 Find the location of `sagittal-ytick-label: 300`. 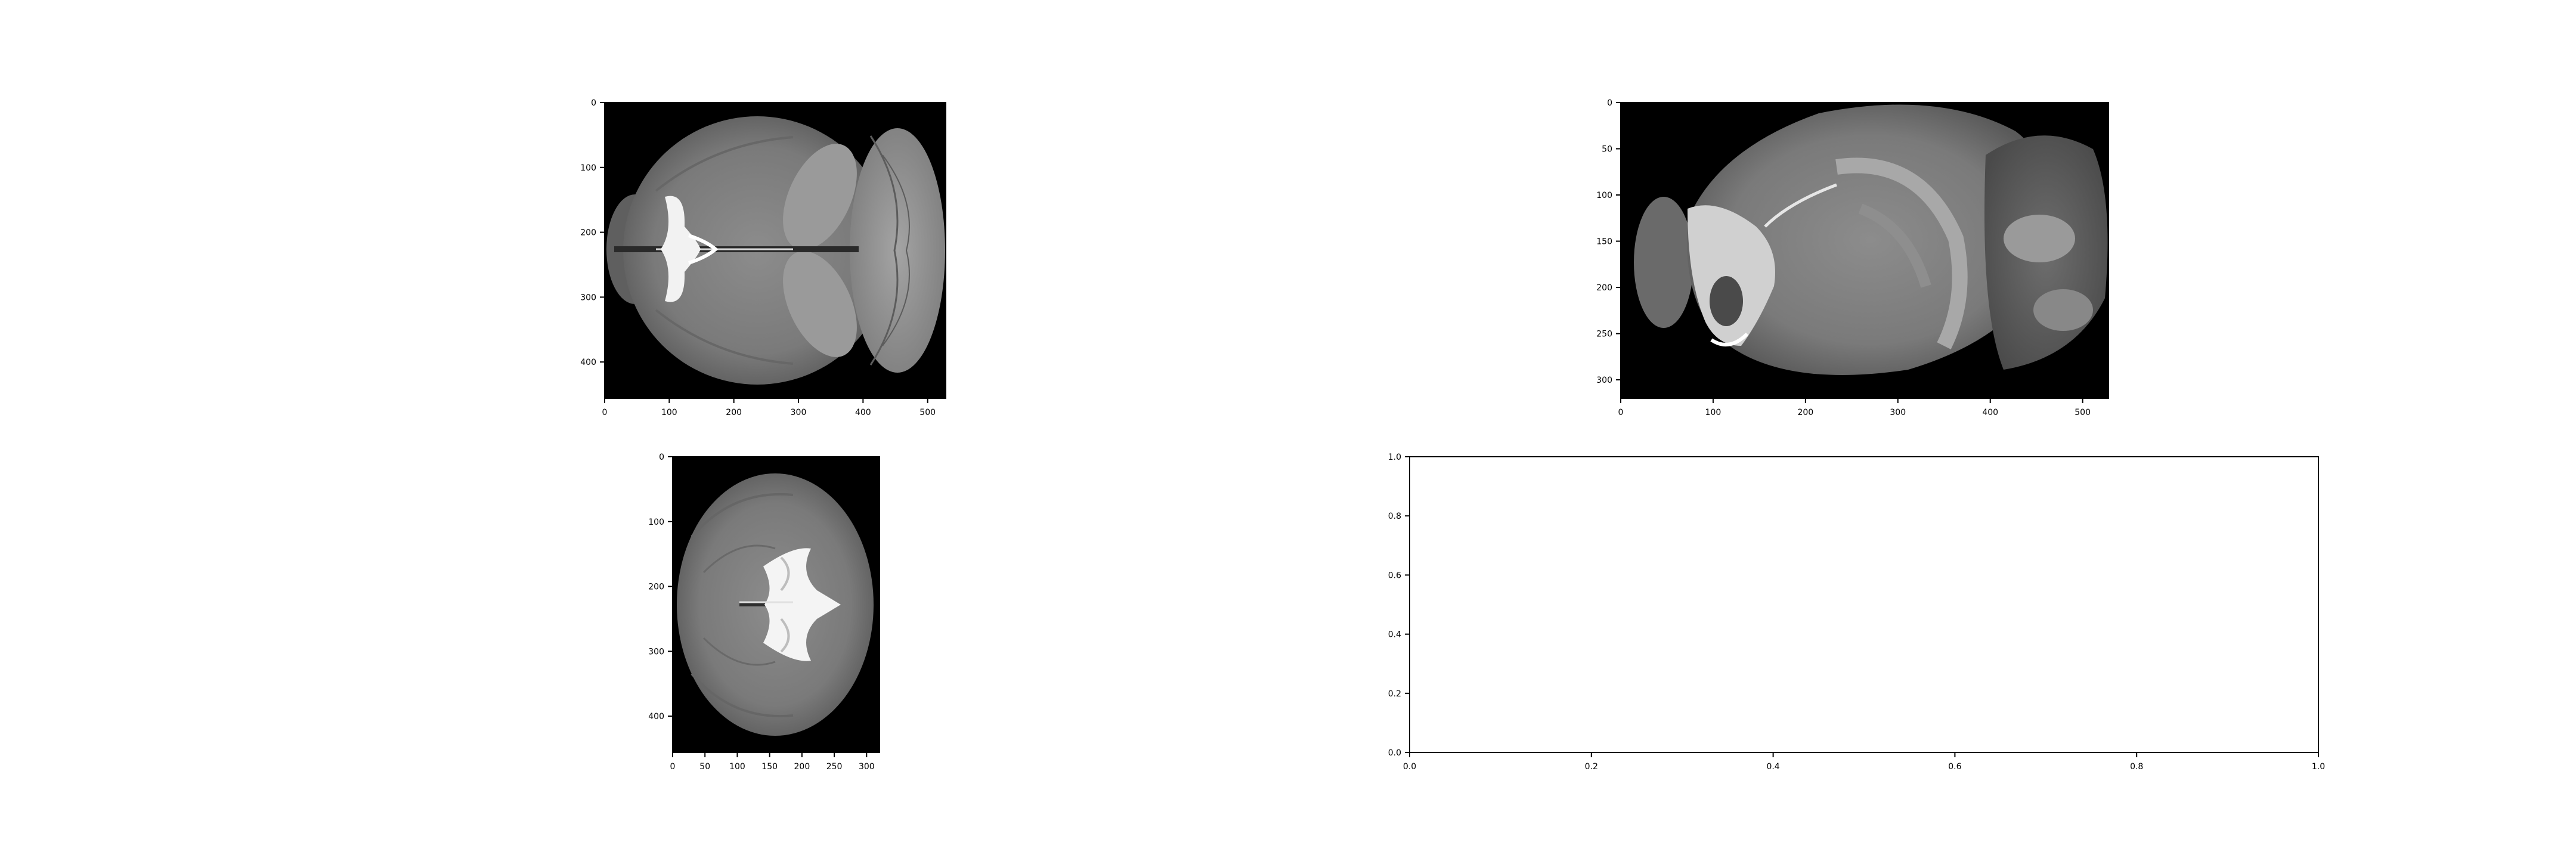

sagittal-ytick-label: 300 is located at coordinates (1604, 381).